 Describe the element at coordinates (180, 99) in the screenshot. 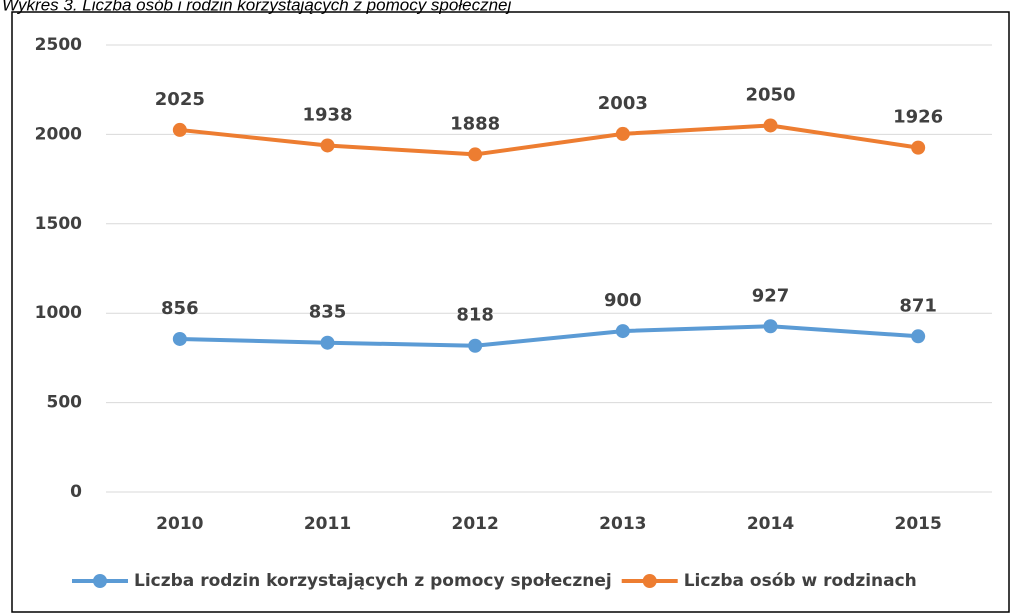

I see `data-label: 2025` at that location.